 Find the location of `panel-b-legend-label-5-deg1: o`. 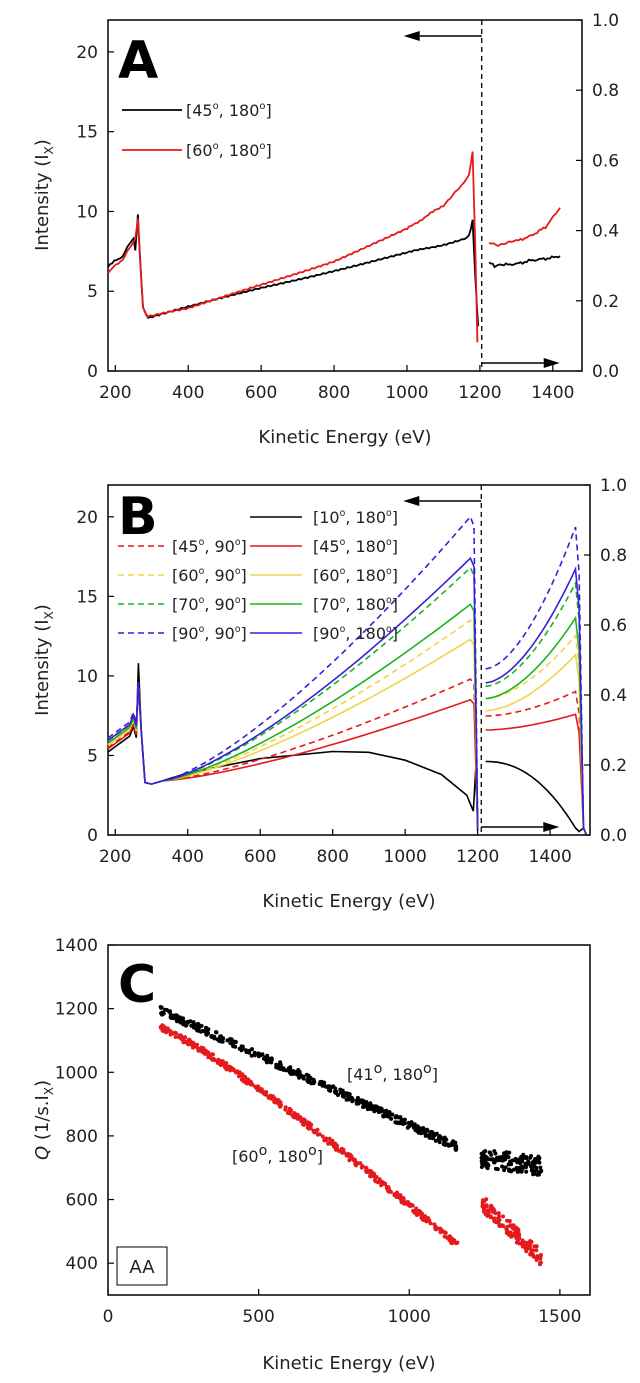

panel-b-legend-label-5-deg1: o is located at coordinates (202, 600).